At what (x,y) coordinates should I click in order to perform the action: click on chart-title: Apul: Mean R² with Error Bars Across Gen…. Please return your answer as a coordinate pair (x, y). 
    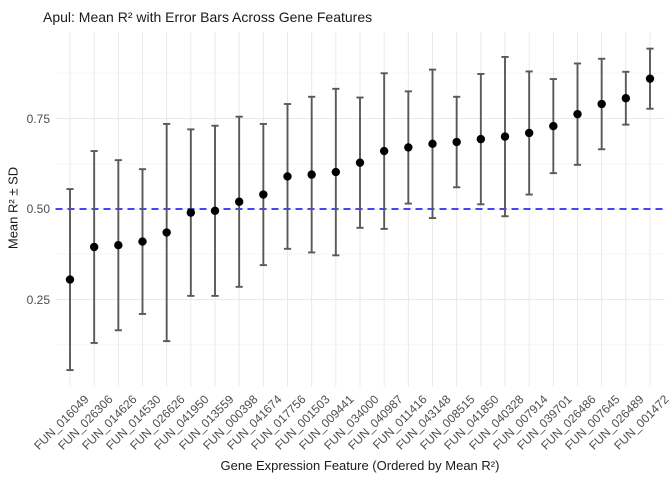
    Looking at the image, I should click on (208, 17).